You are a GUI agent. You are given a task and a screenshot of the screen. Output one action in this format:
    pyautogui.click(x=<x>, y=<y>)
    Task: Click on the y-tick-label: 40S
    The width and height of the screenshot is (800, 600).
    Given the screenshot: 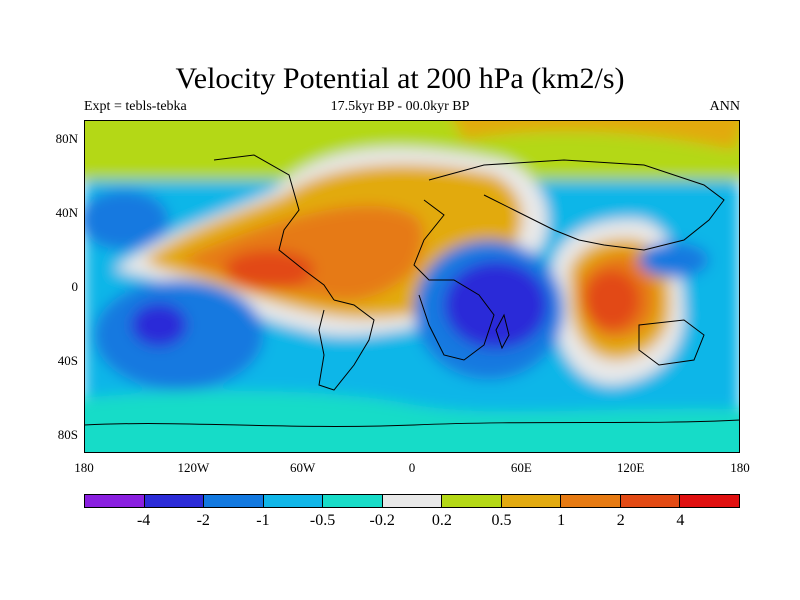 What is the action you would take?
    pyautogui.click(x=67, y=360)
    